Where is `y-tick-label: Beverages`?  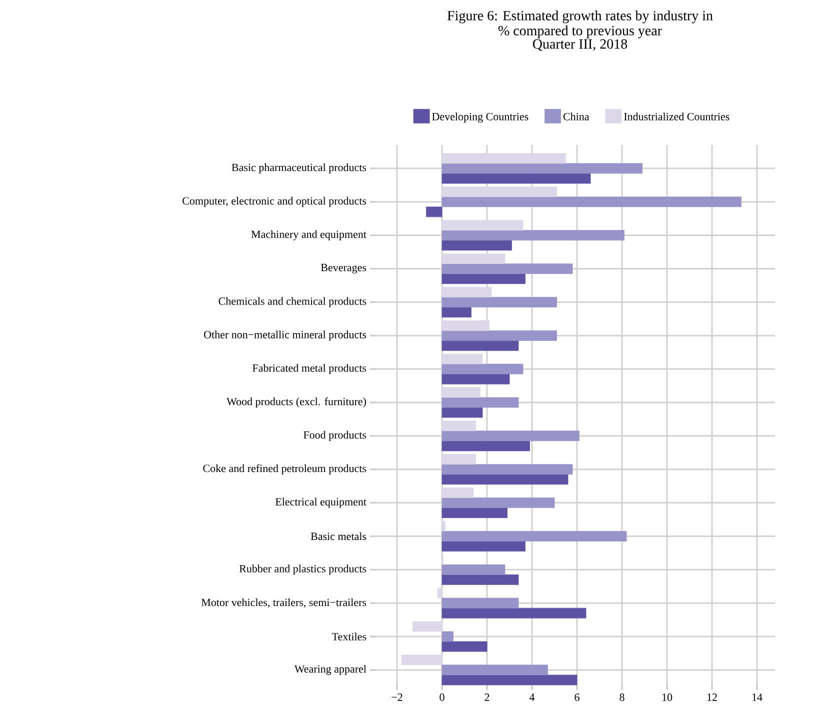
y-tick-label: Beverages is located at coordinates (343, 269).